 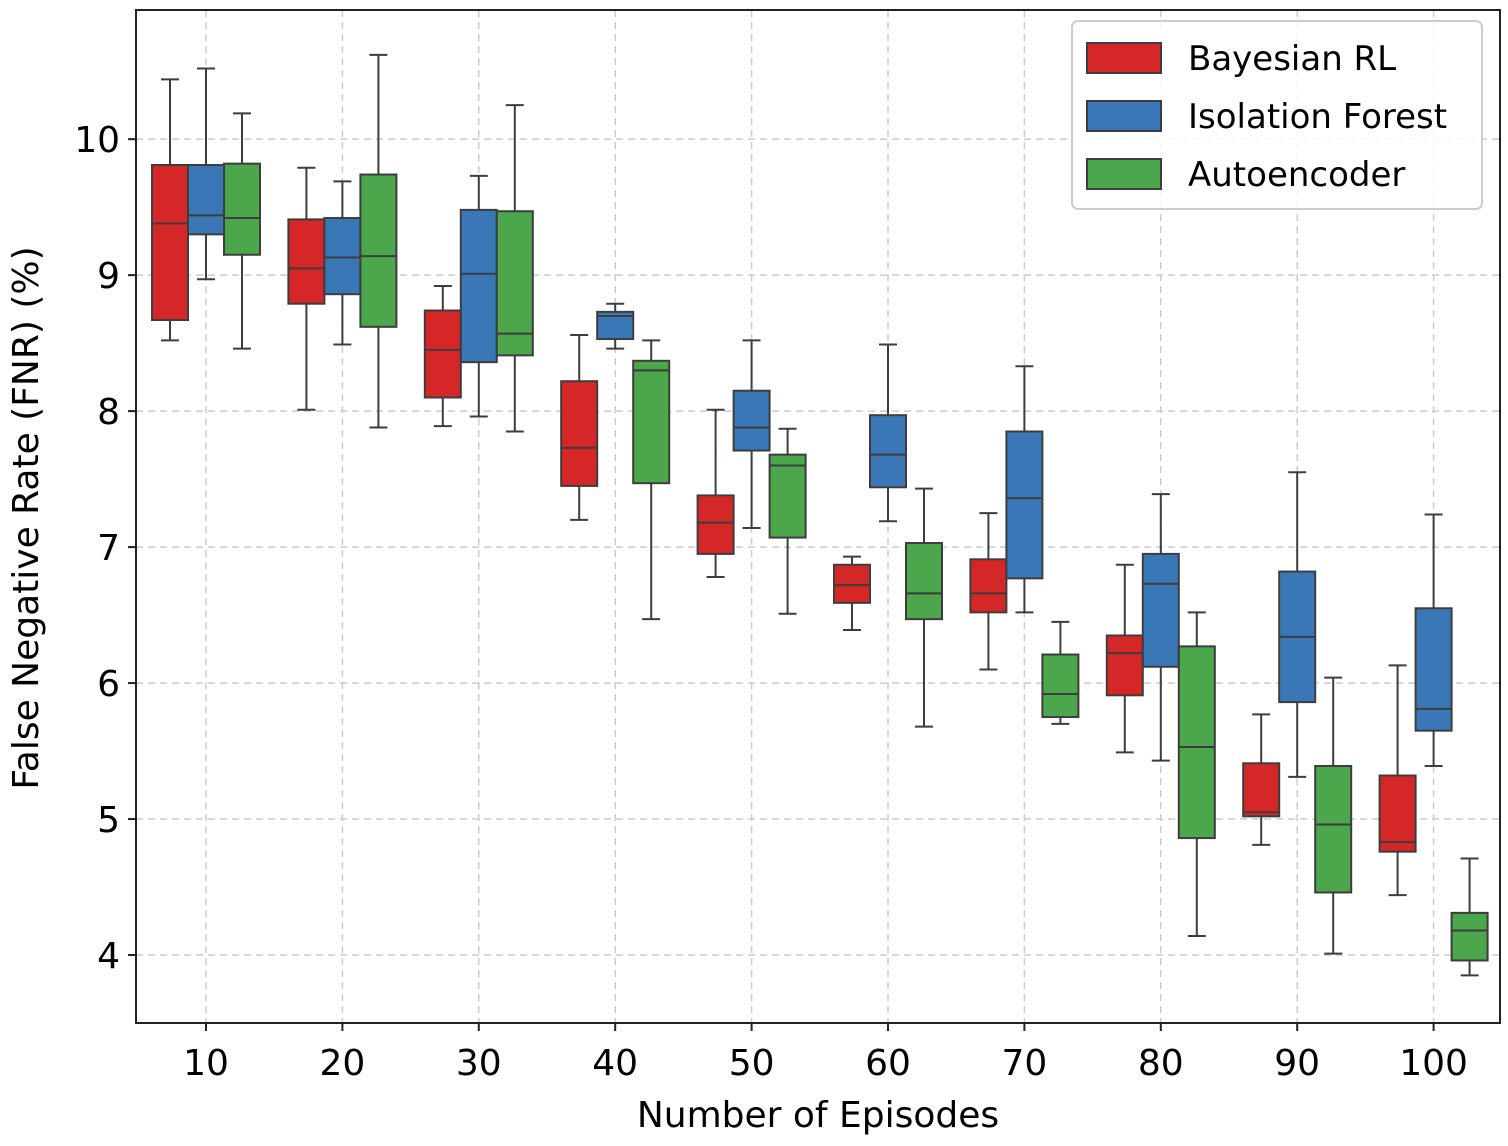 I want to click on y-axis: 4 5 6 7 8 9 10, so click(x=105, y=548).